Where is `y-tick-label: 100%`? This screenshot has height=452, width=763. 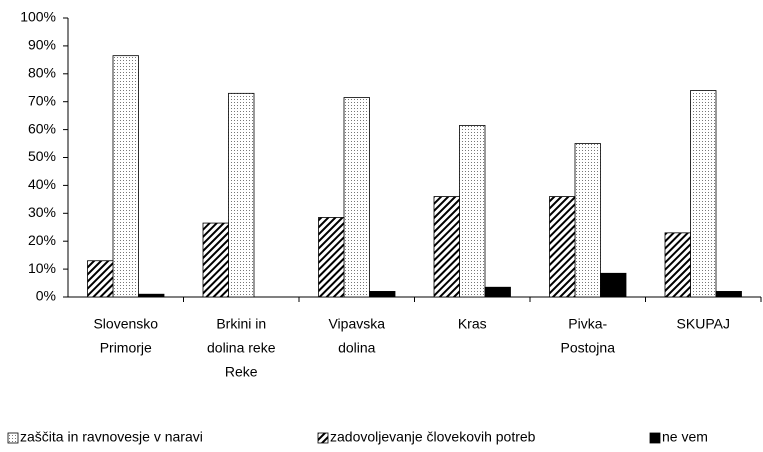 y-tick-label: 100% is located at coordinates (38, 17).